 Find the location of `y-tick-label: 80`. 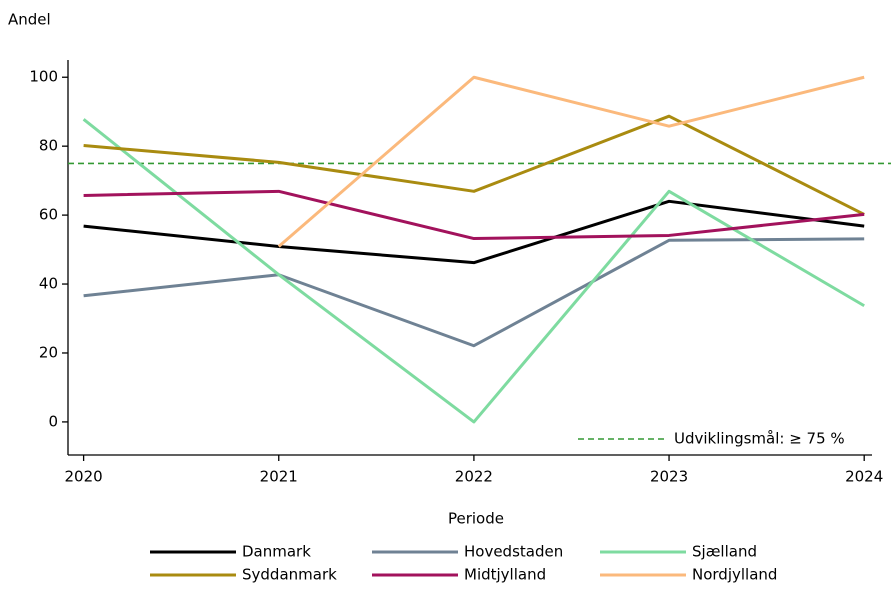

y-tick-label: 80 is located at coordinates (48, 146).